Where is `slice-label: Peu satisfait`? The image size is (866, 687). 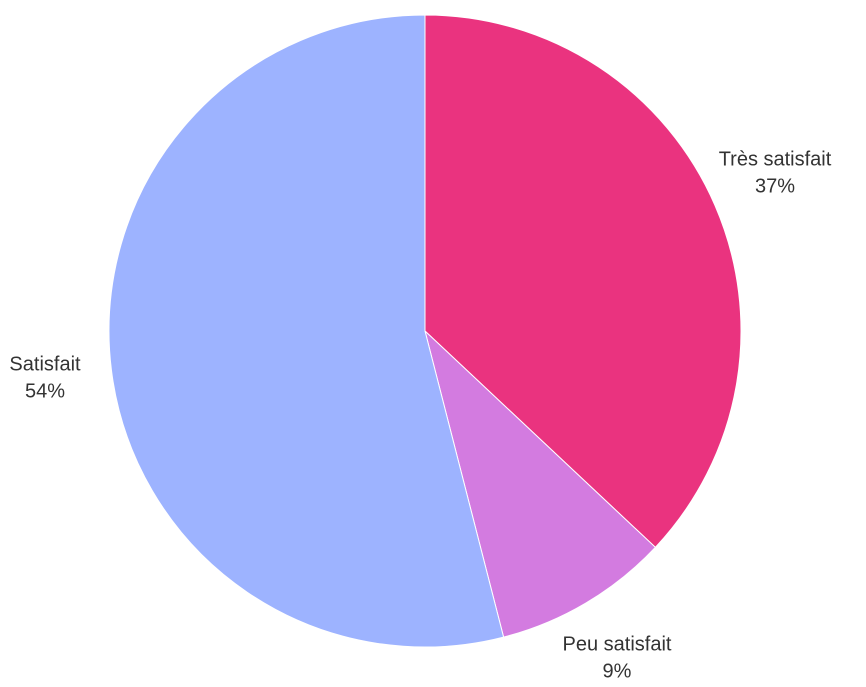
slice-label: Peu satisfait is located at coordinates (617, 644).